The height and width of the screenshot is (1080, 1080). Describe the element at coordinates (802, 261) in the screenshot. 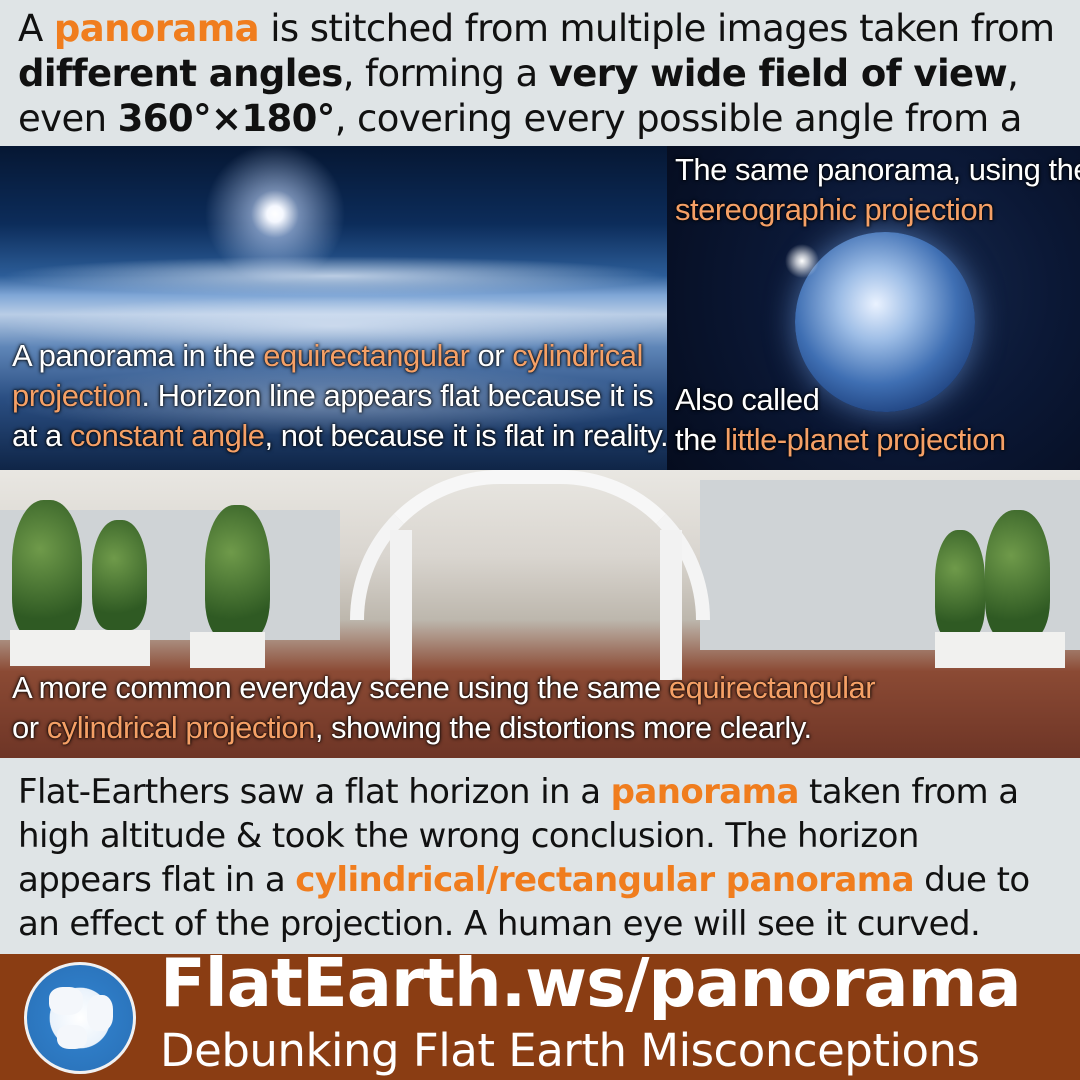

I see `sun-glow` at that location.